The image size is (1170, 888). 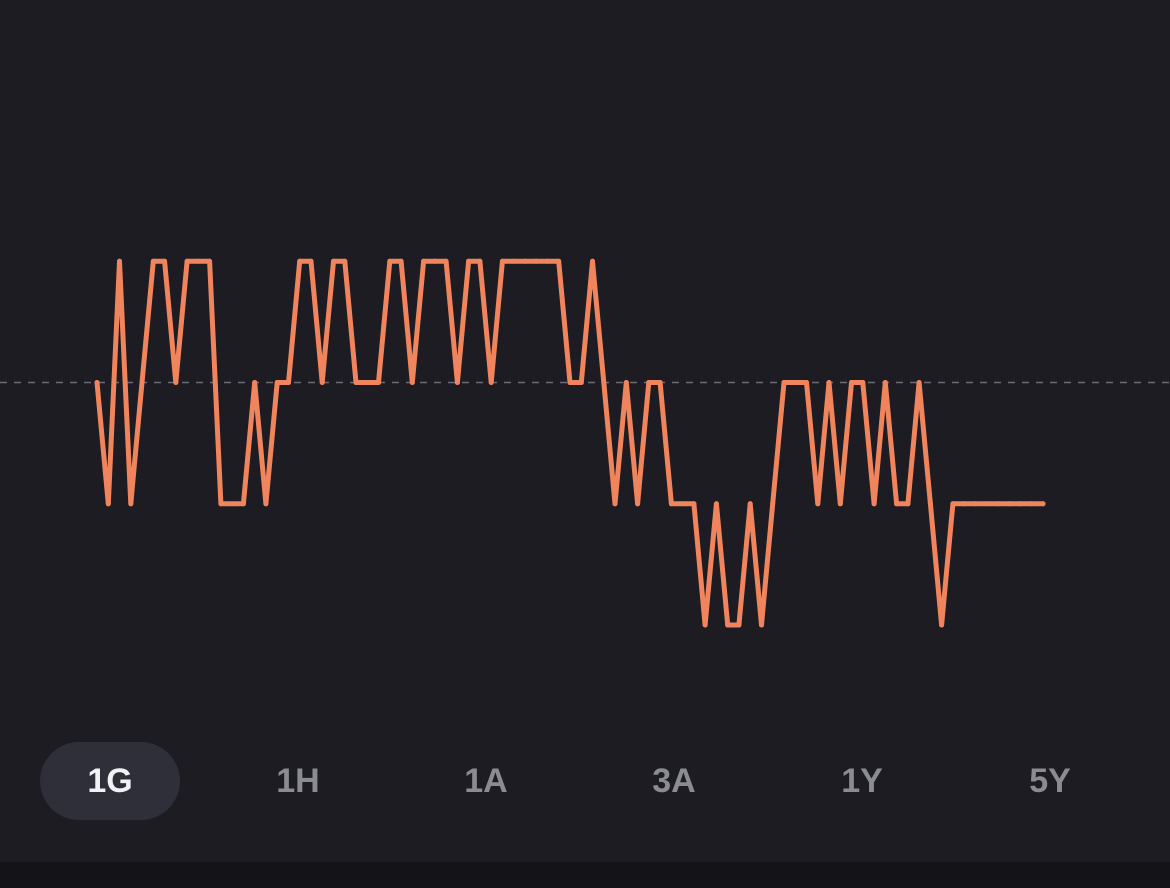 What do you see at coordinates (862, 781) in the screenshot?
I see `range-button-1y: 1Y` at bounding box center [862, 781].